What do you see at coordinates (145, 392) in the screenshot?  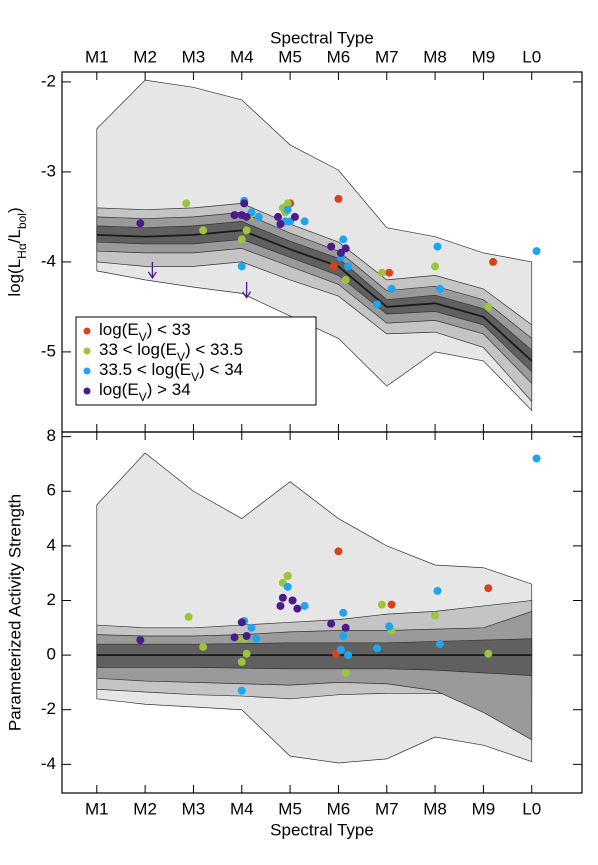 I see `legend-label: log(EV) > 34` at bounding box center [145, 392].